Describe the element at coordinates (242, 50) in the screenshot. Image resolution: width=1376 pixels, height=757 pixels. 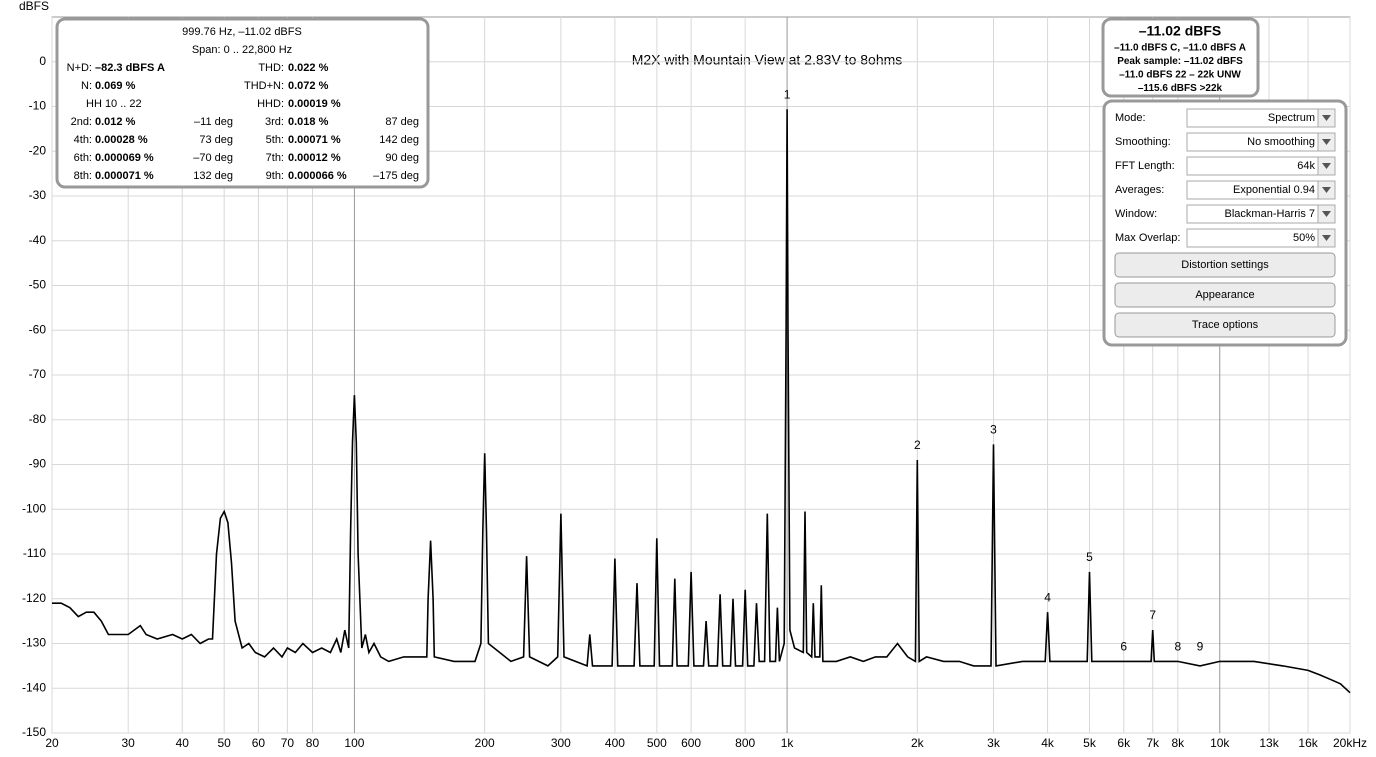
I see `info-header: Span: 0 .. 22,800 Hz` at that location.